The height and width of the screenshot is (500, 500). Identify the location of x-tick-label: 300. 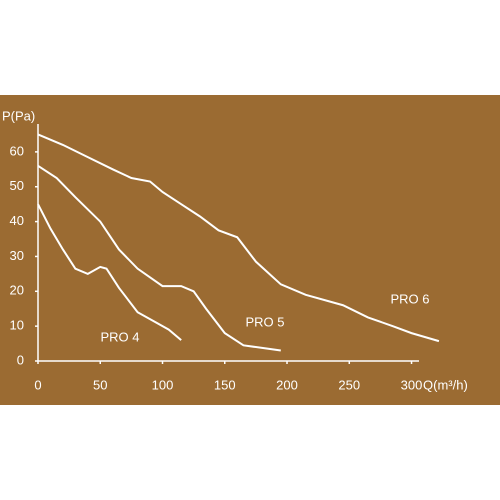
(412, 384).